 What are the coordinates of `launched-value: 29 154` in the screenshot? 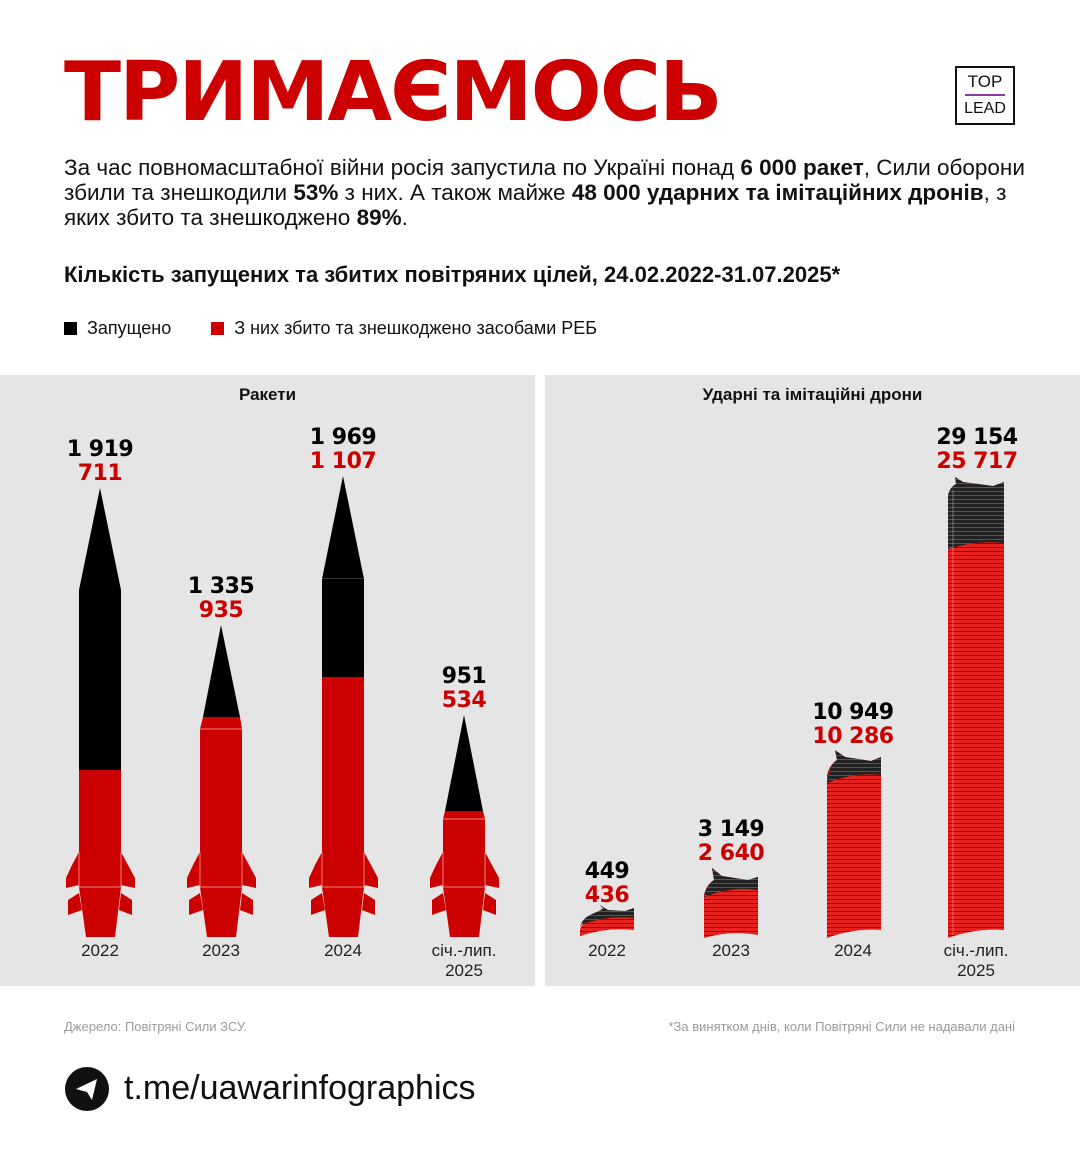 It's located at (977, 437).